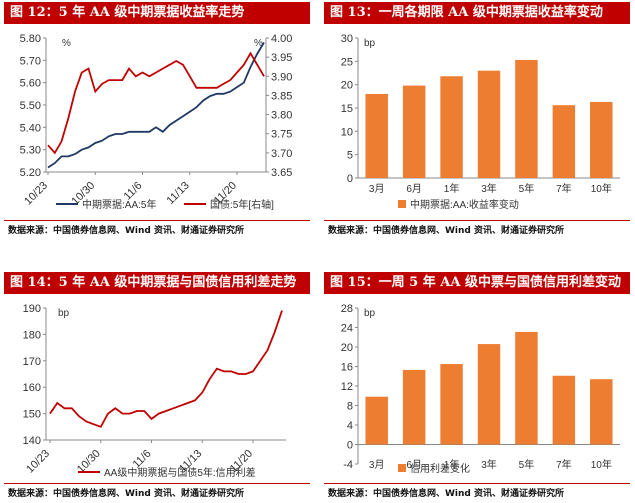  I want to click on x-tick-label: 11/13, so click(177, 193).